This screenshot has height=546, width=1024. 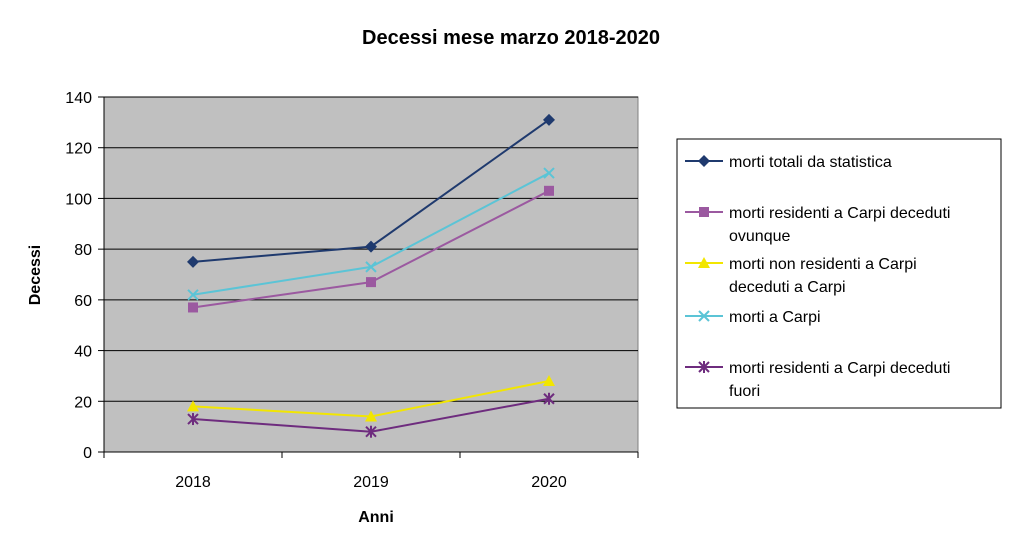 I want to click on y-tick-label: 100, so click(x=78, y=199).